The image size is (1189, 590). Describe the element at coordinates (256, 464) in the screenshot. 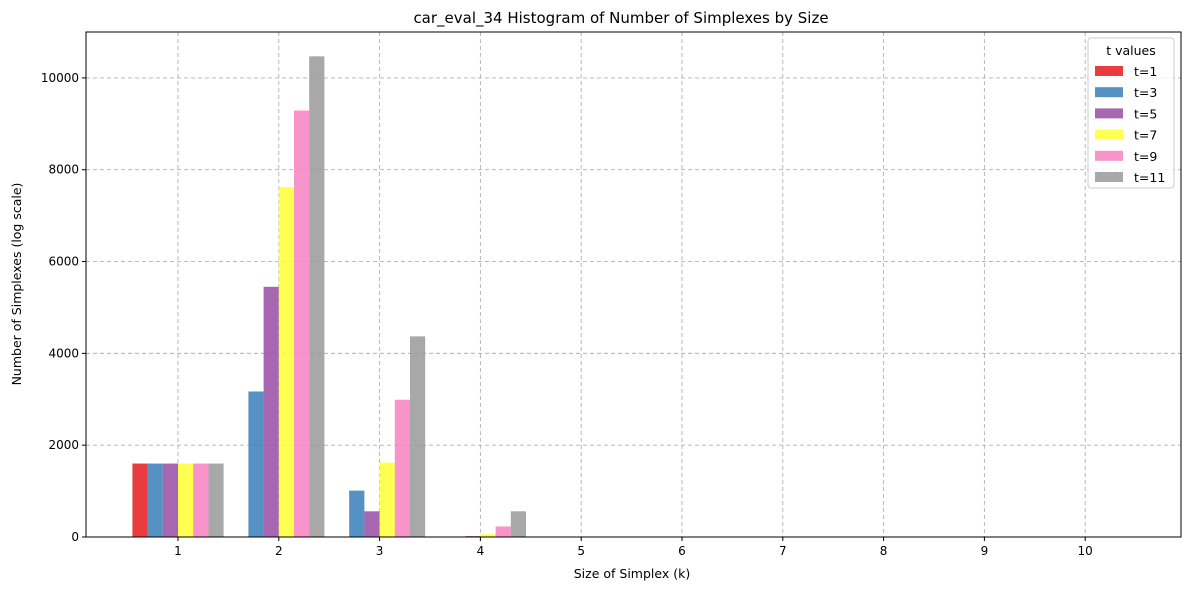

I see `bar-t3-k2` at that location.